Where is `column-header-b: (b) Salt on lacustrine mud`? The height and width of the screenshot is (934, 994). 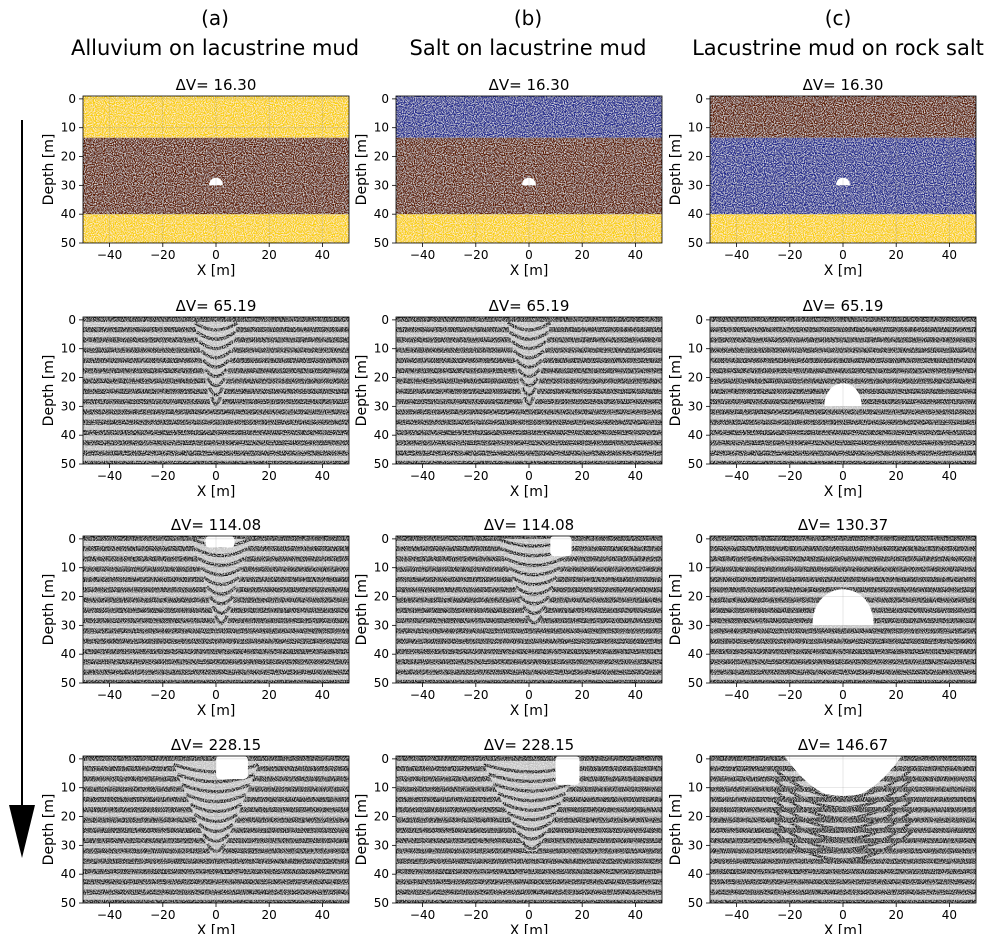 column-header-b: (b) Salt on lacustrine mud is located at coordinates (528, 33).